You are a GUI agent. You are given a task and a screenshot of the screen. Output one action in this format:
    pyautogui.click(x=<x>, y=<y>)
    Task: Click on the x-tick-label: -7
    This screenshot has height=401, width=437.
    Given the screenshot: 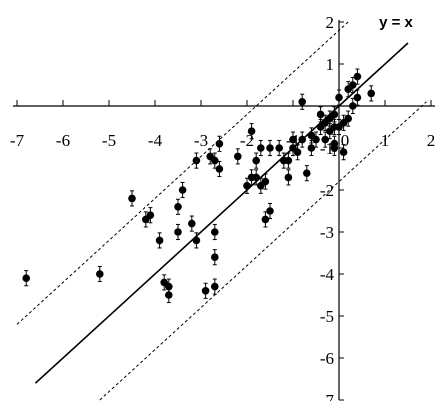 What is the action you would take?
    pyautogui.click(x=17, y=140)
    